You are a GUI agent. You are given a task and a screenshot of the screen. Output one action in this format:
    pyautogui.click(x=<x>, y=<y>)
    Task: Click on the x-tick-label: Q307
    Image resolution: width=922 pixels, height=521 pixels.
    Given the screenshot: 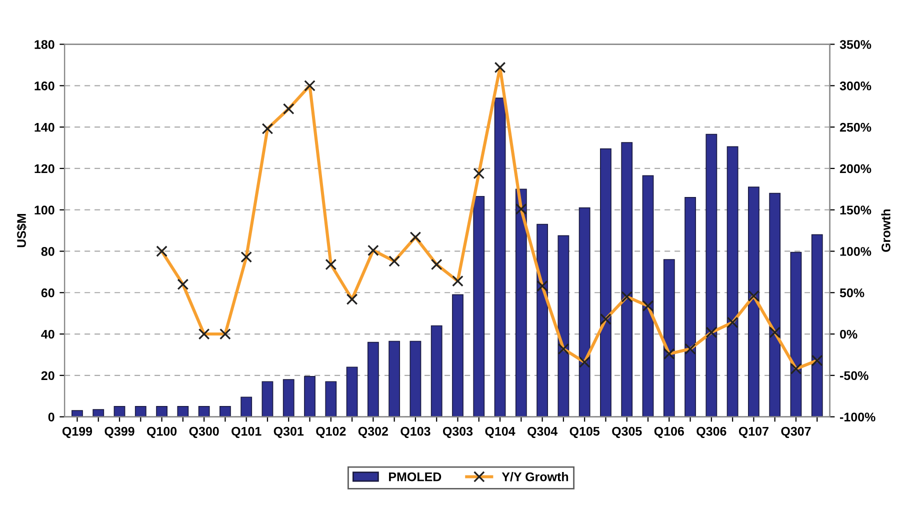 What is the action you would take?
    pyautogui.click(x=796, y=432)
    